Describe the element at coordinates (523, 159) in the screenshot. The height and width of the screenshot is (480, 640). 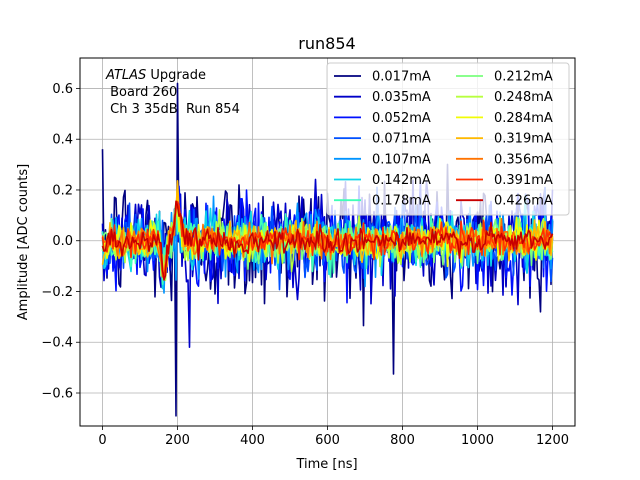
I see `legend-entry-label: 0.356mA` at that location.